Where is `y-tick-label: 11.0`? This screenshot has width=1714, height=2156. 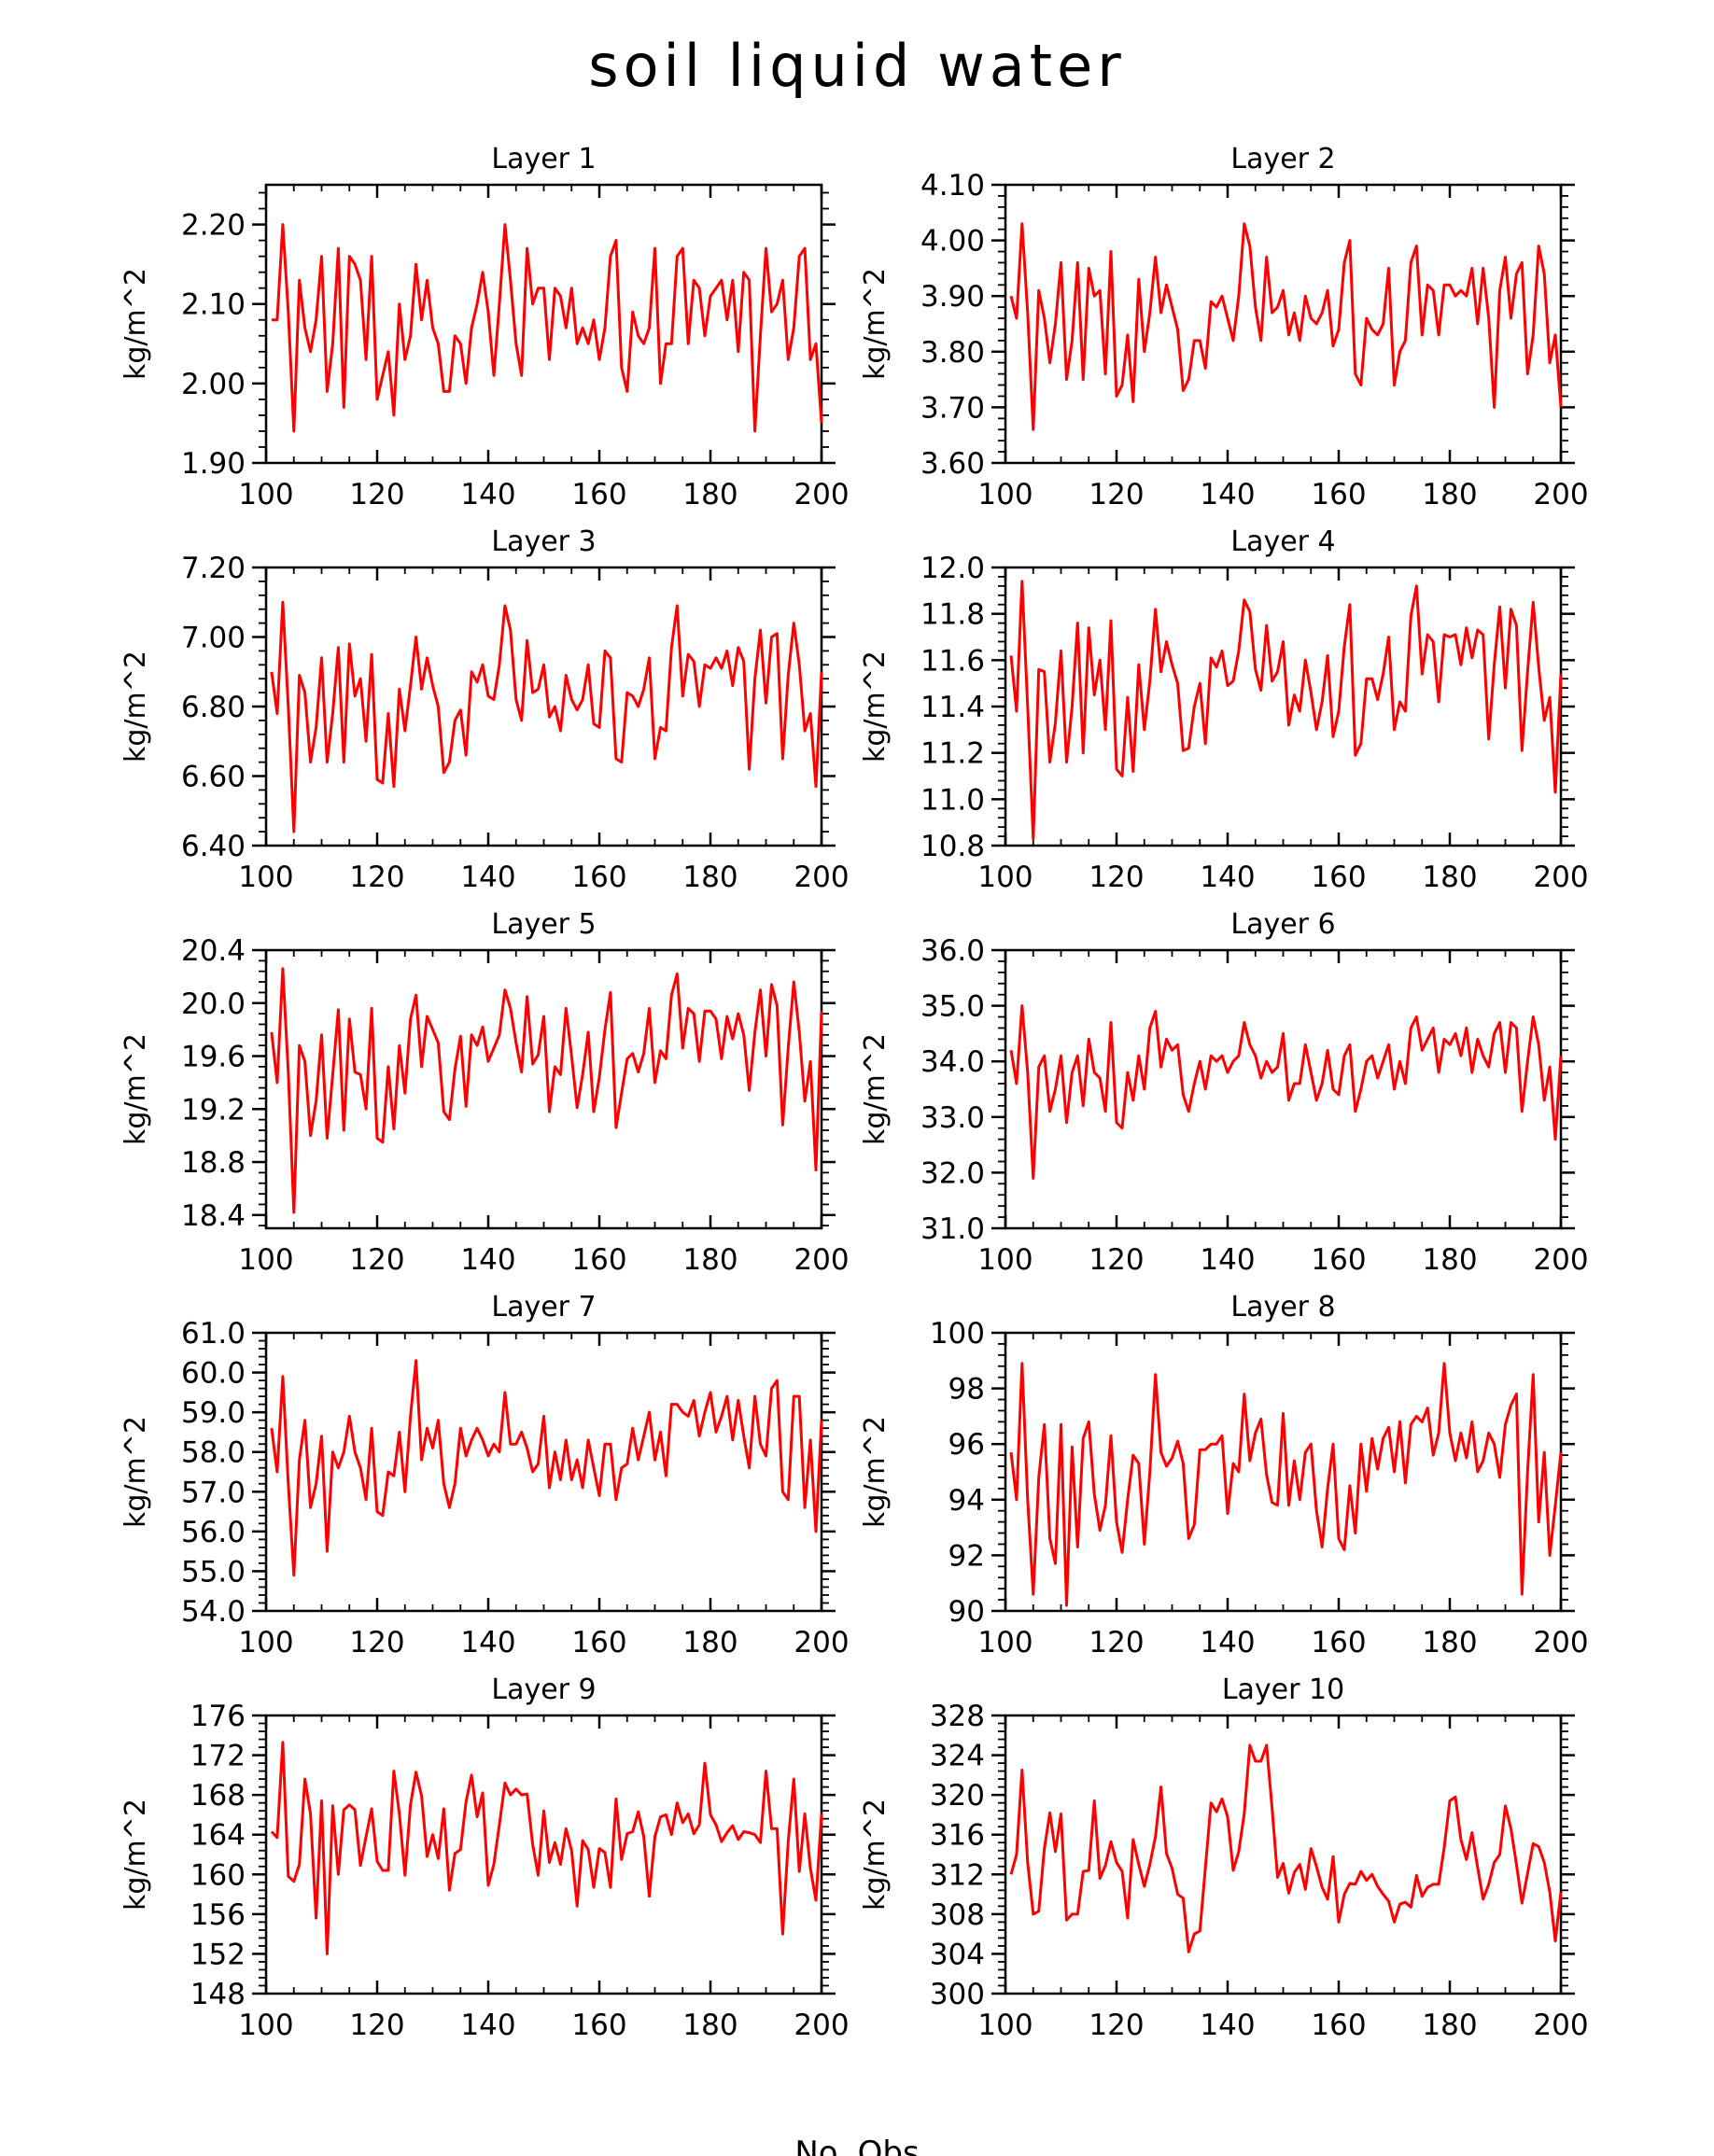 y-tick-label: 11.0 is located at coordinates (953, 800).